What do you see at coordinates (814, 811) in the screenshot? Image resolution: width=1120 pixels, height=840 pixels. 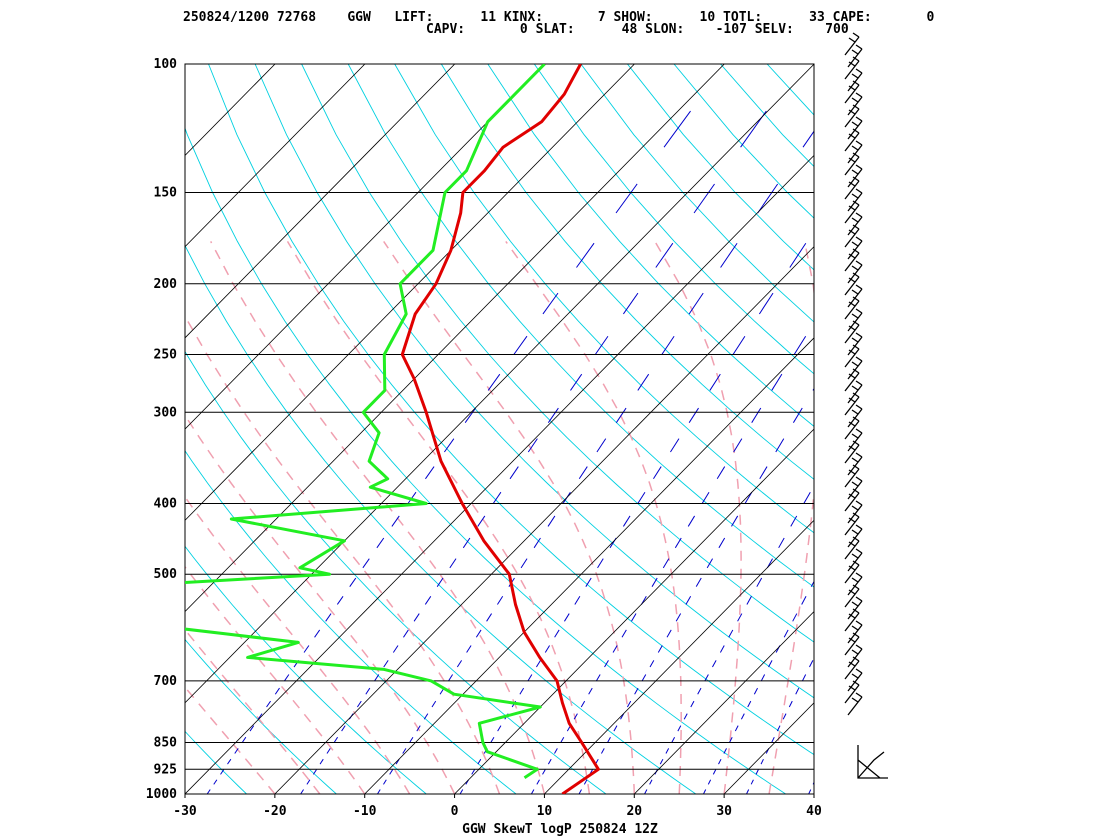 I see `x-tick-label-40: 40` at bounding box center [814, 811].